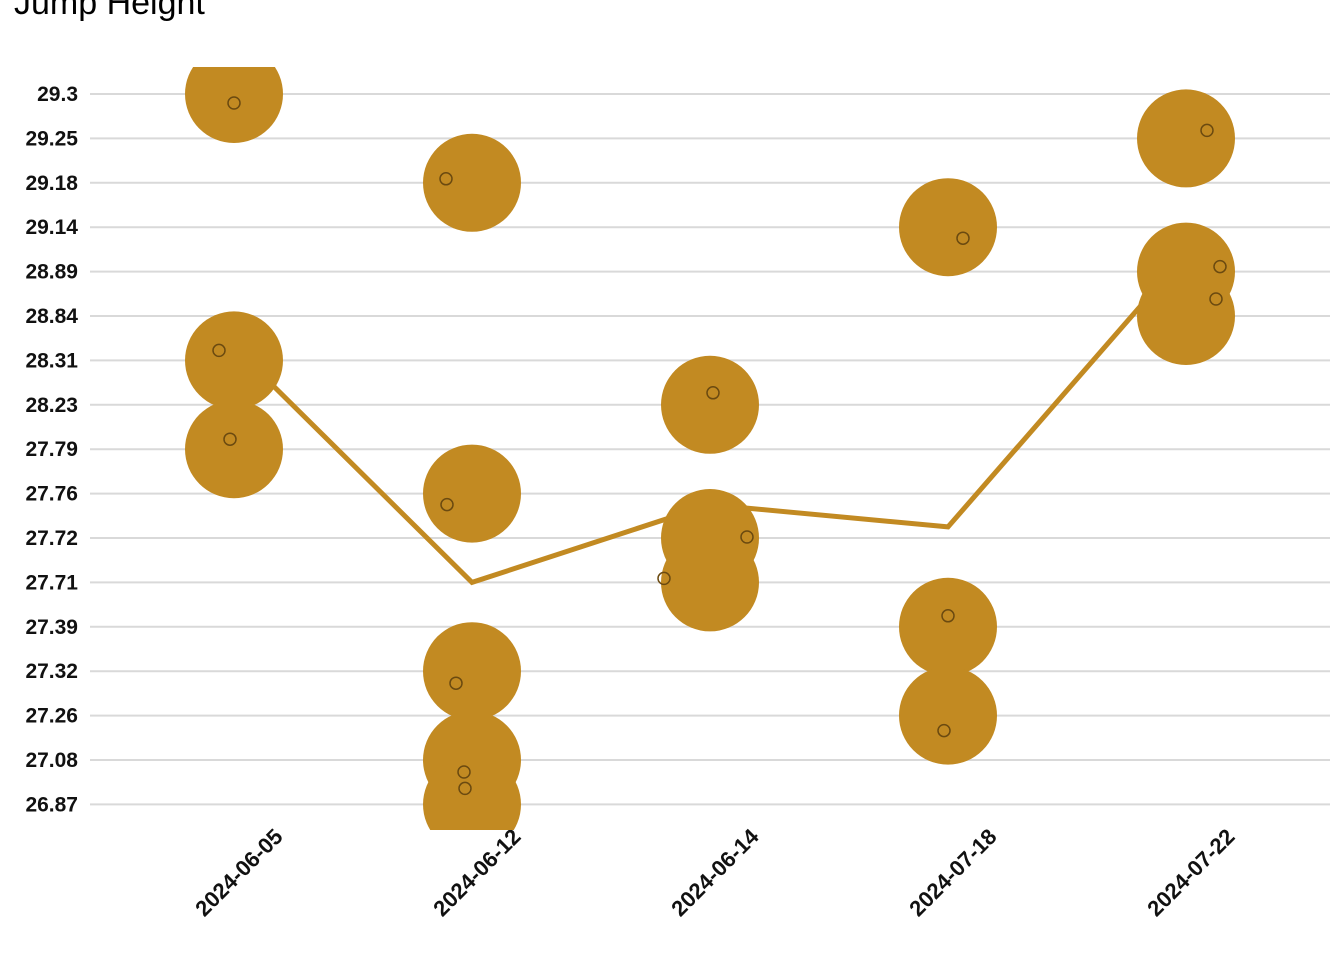 This screenshot has width=1344, height=960. What do you see at coordinates (51, 183) in the screenshot?
I see `y-tick-label: 29.18` at bounding box center [51, 183].